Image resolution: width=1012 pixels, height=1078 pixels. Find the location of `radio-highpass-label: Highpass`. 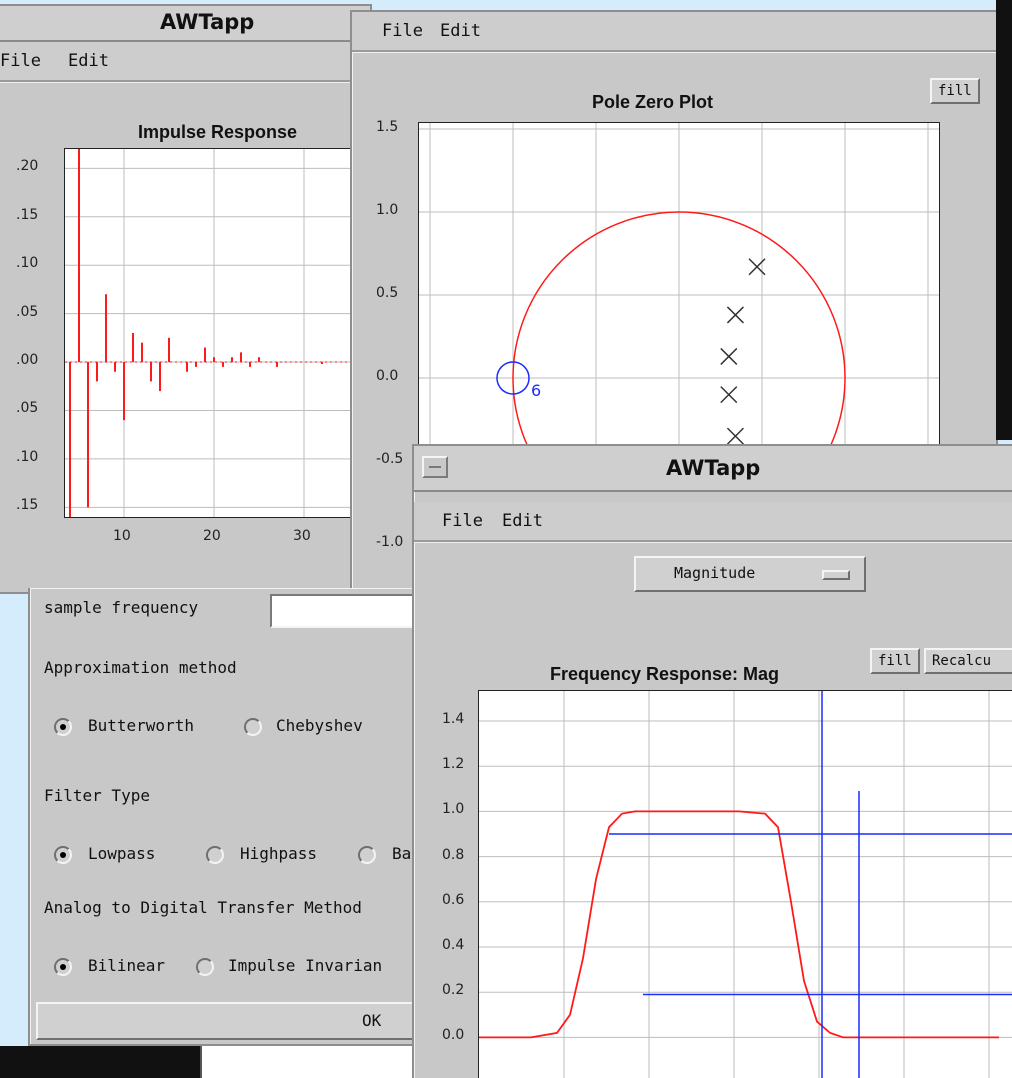

radio-highpass-label: Highpass is located at coordinates (279, 853).